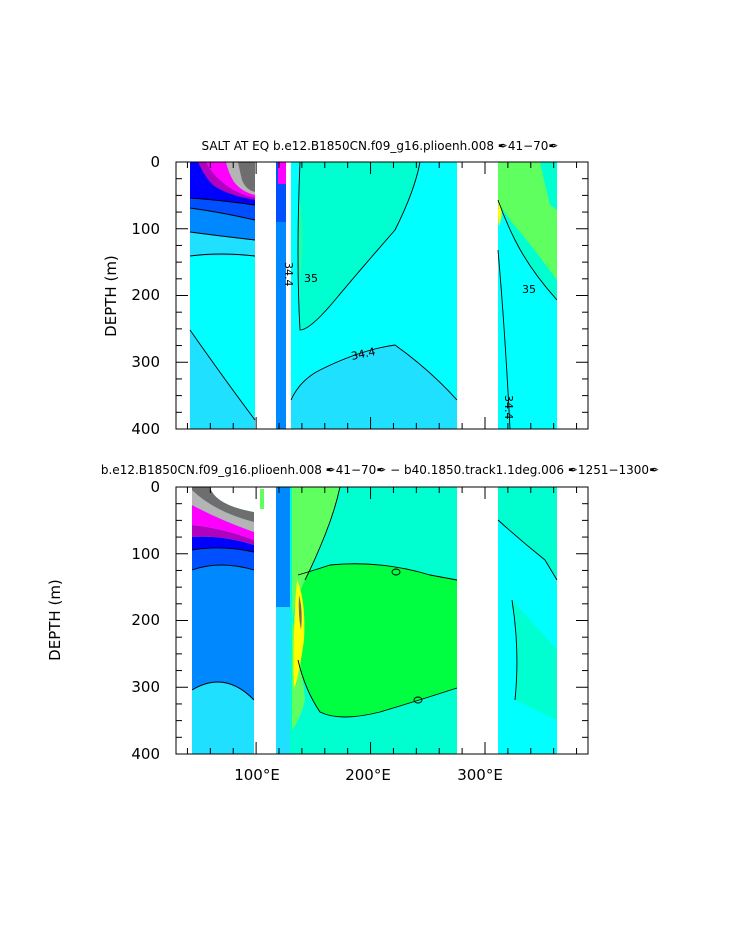 This screenshot has height=945, width=733. I want to click on top-pacific-aqua, so click(359, 246).